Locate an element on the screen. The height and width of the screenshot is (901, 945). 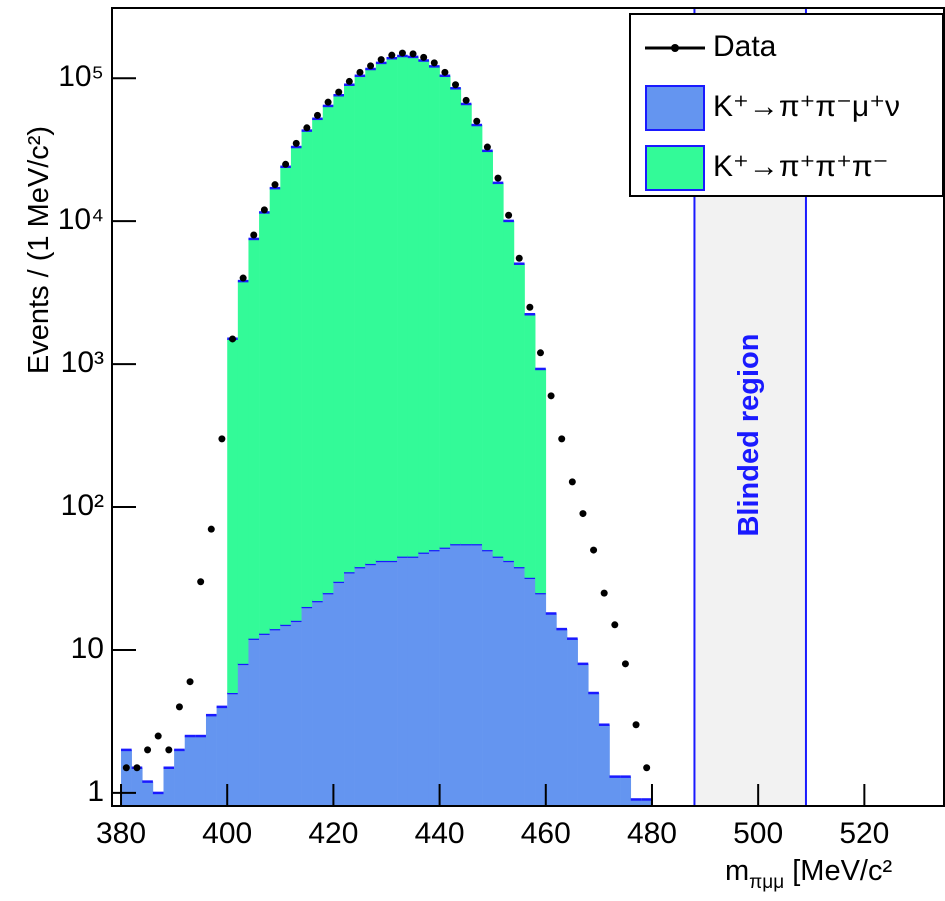
y-tick-label: 10 is located at coordinates (87, 648).